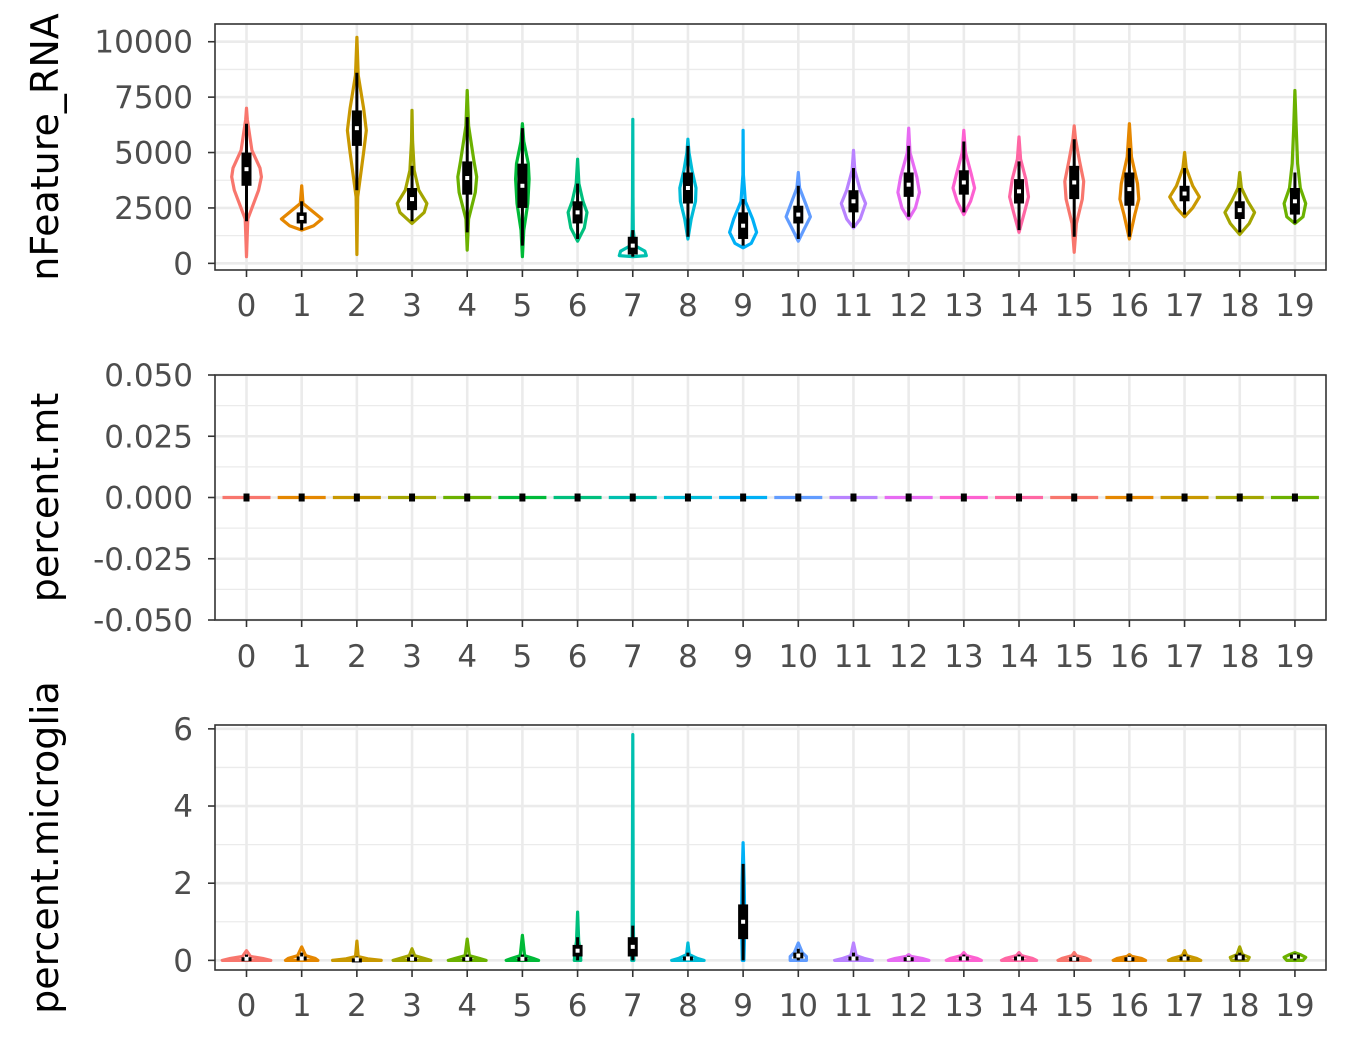 The height and width of the screenshot is (1055, 1350). What do you see at coordinates (183, 807) in the screenshot?
I see `y-tick-label: 4` at bounding box center [183, 807].